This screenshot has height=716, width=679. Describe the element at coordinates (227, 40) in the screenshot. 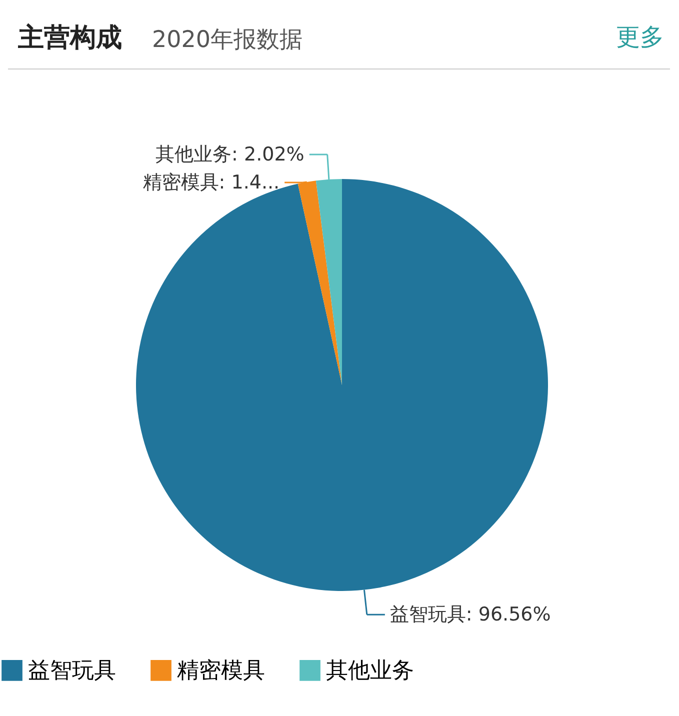

I see `chart-subtitle: 2020年报数据` at that location.